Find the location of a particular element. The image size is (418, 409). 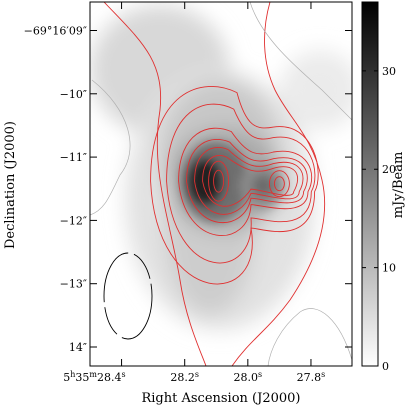

colorbar-tick-label: 0 is located at coordinates (385, 366).